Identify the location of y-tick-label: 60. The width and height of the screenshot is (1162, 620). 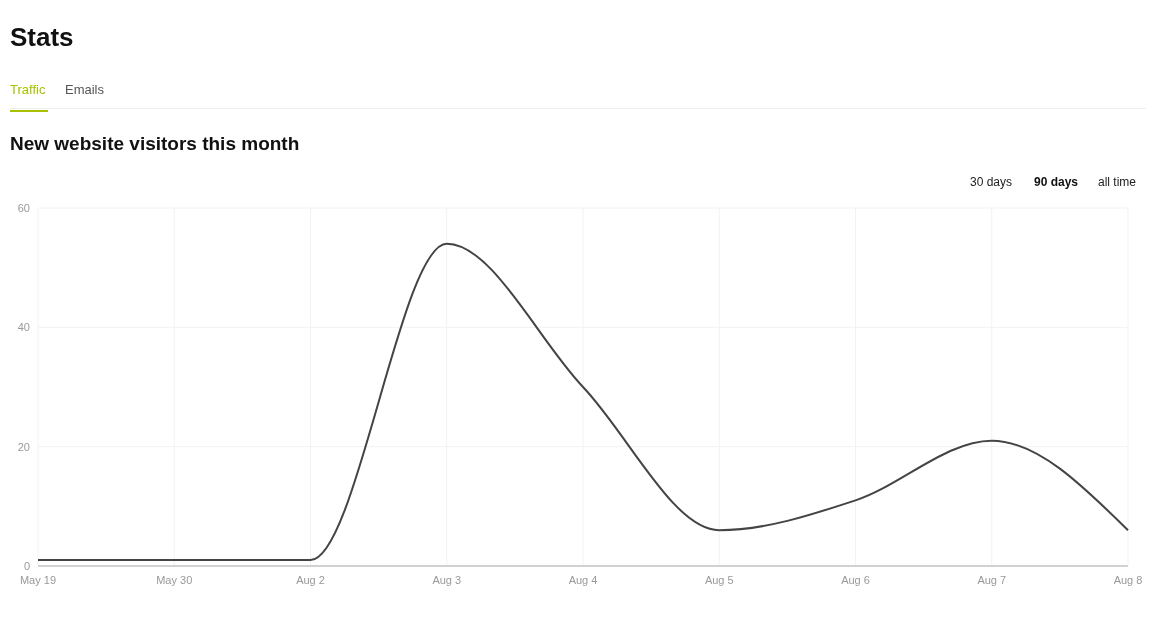
(23, 208).